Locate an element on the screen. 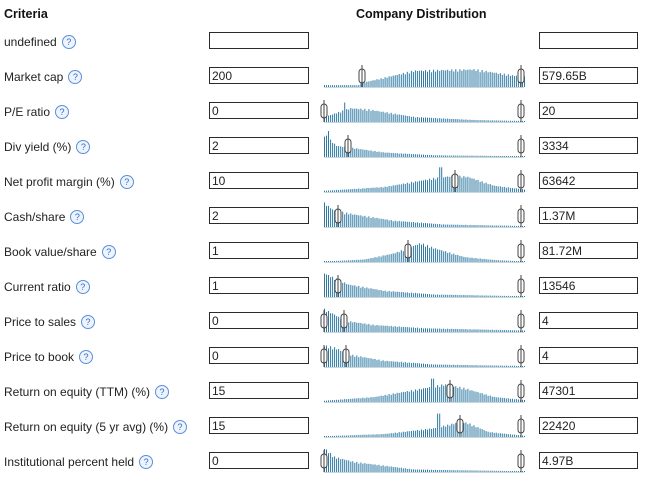 This screenshot has height=485, width=647. distribution-histogram is located at coordinates (422, 111).